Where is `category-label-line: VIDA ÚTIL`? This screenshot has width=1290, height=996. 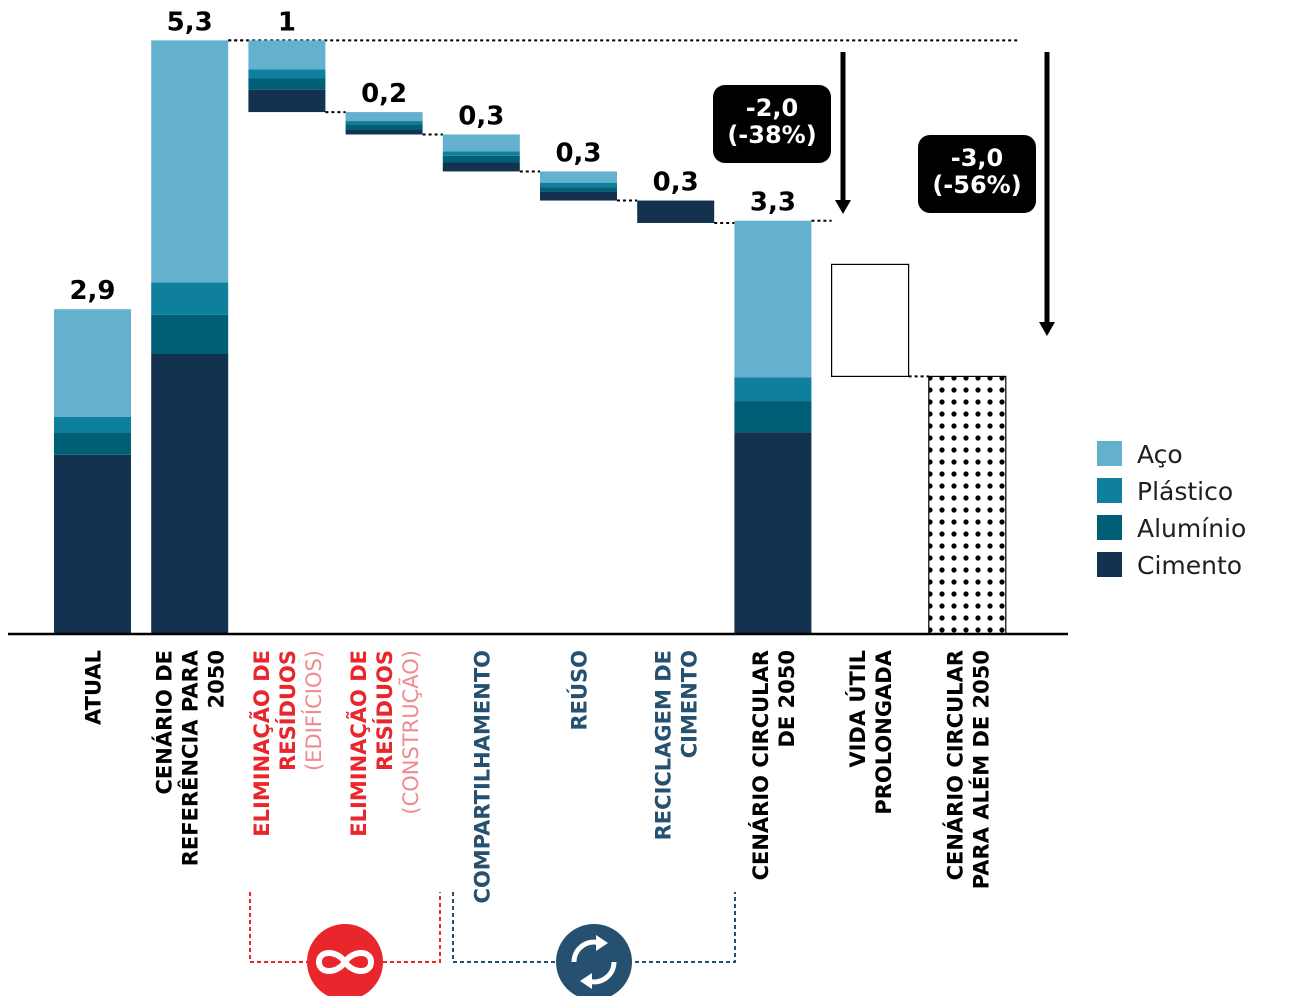 category-label-line: VIDA ÚTIL is located at coordinates (857, 709).